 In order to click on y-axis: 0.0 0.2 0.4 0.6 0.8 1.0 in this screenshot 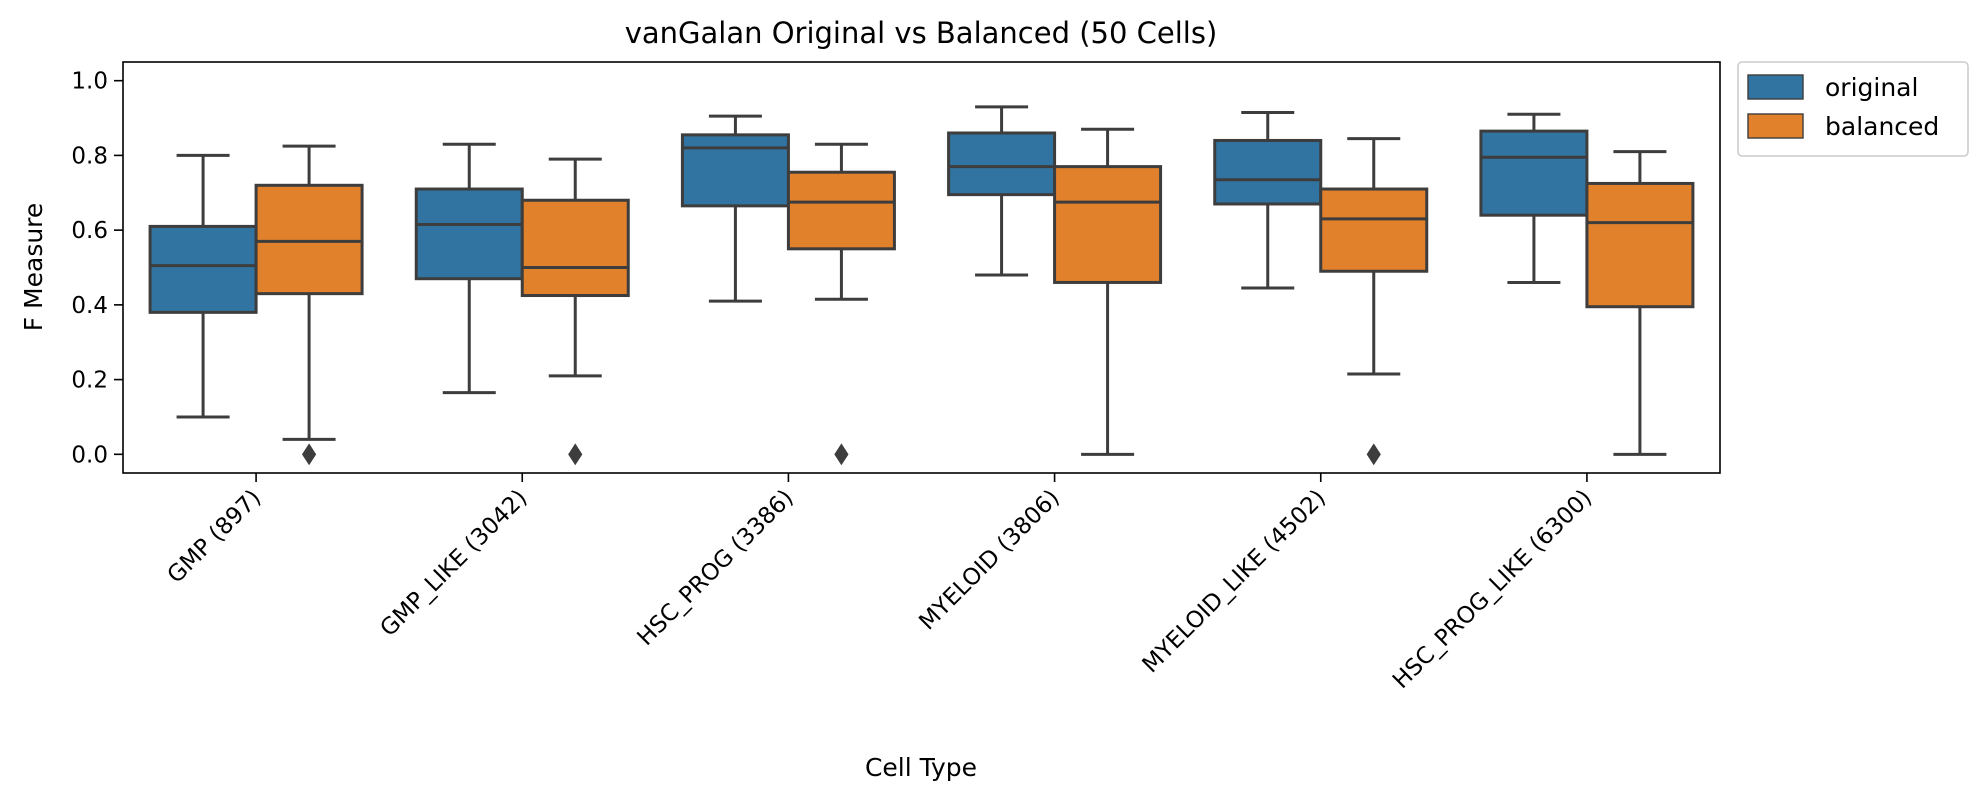, I will do `click(97, 268)`.